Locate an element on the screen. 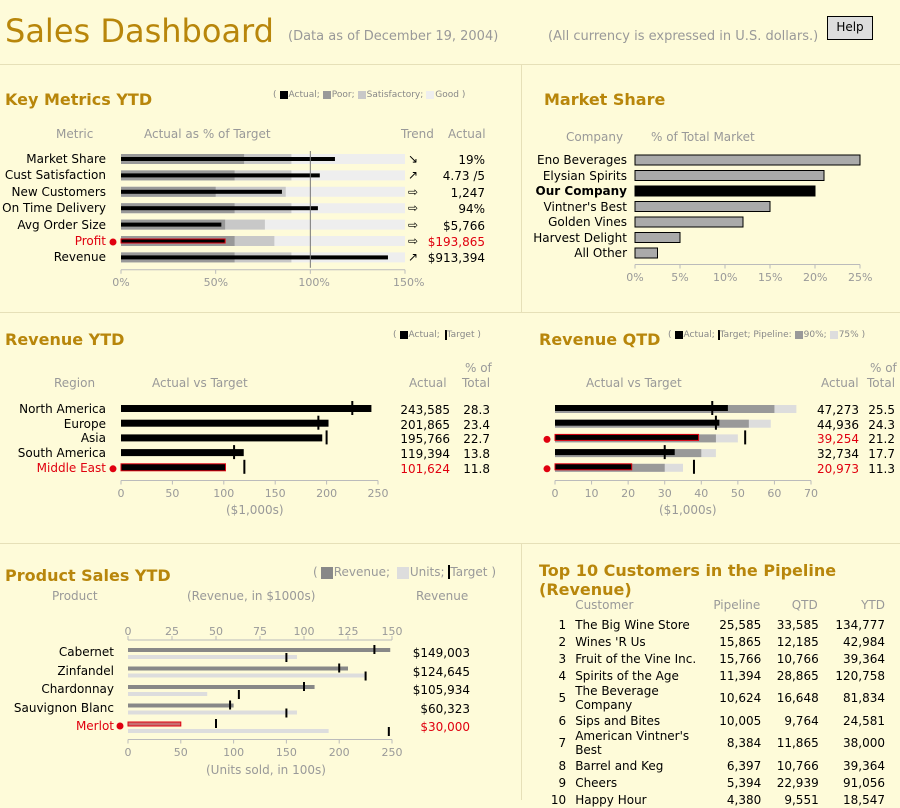 This screenshot has width=900, height=808. trend-icon: ↘ is located at coordinates (413, 159).